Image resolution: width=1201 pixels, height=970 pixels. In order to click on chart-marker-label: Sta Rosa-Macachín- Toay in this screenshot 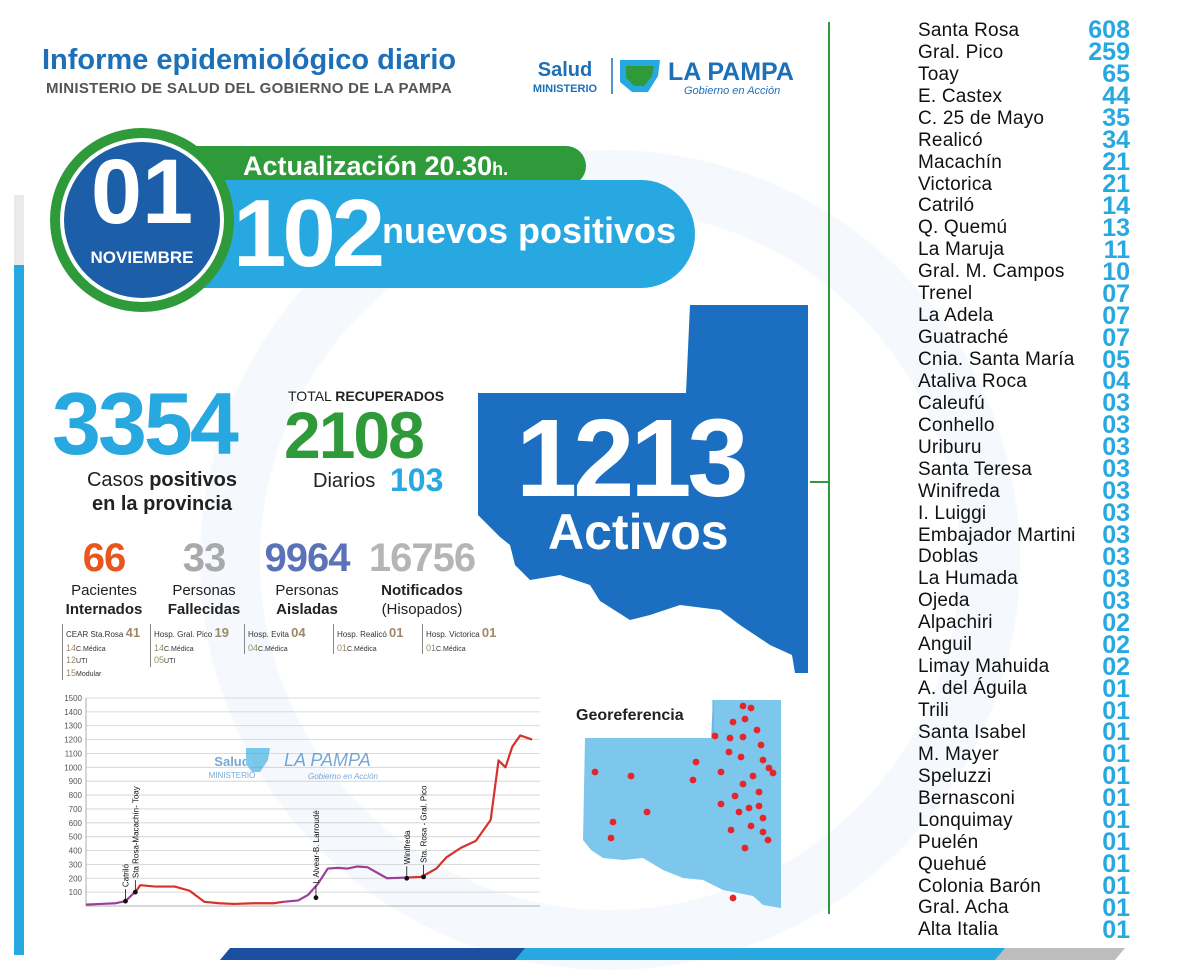, I will do `click(135, 832)`.